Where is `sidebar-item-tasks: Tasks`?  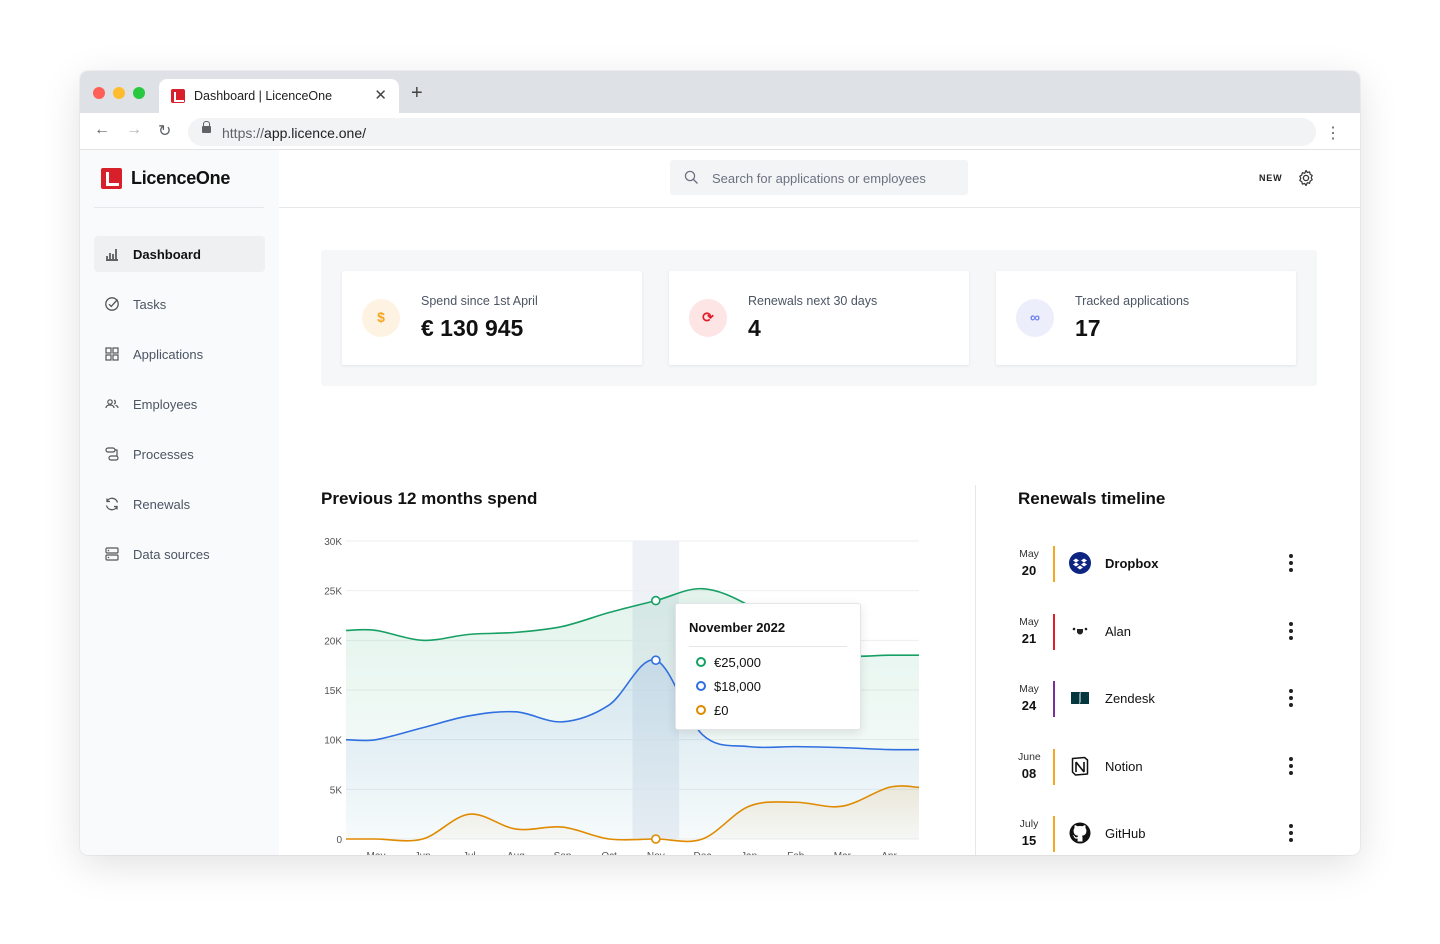 sidebar-item-tasks: Tasks is located at coordinates (179, 304).